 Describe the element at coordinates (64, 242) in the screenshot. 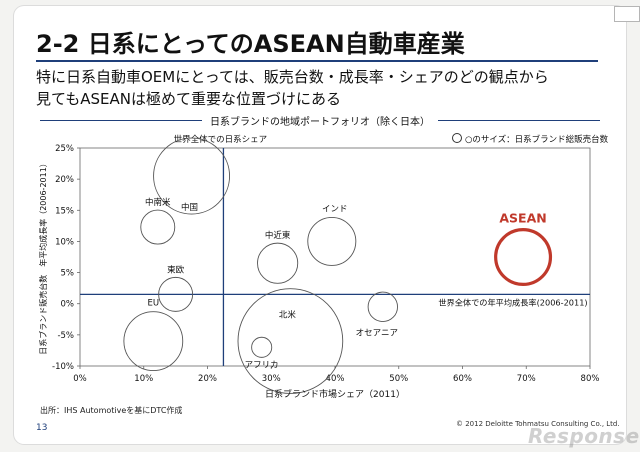

I see `y-tick-label: 10%` at that location.